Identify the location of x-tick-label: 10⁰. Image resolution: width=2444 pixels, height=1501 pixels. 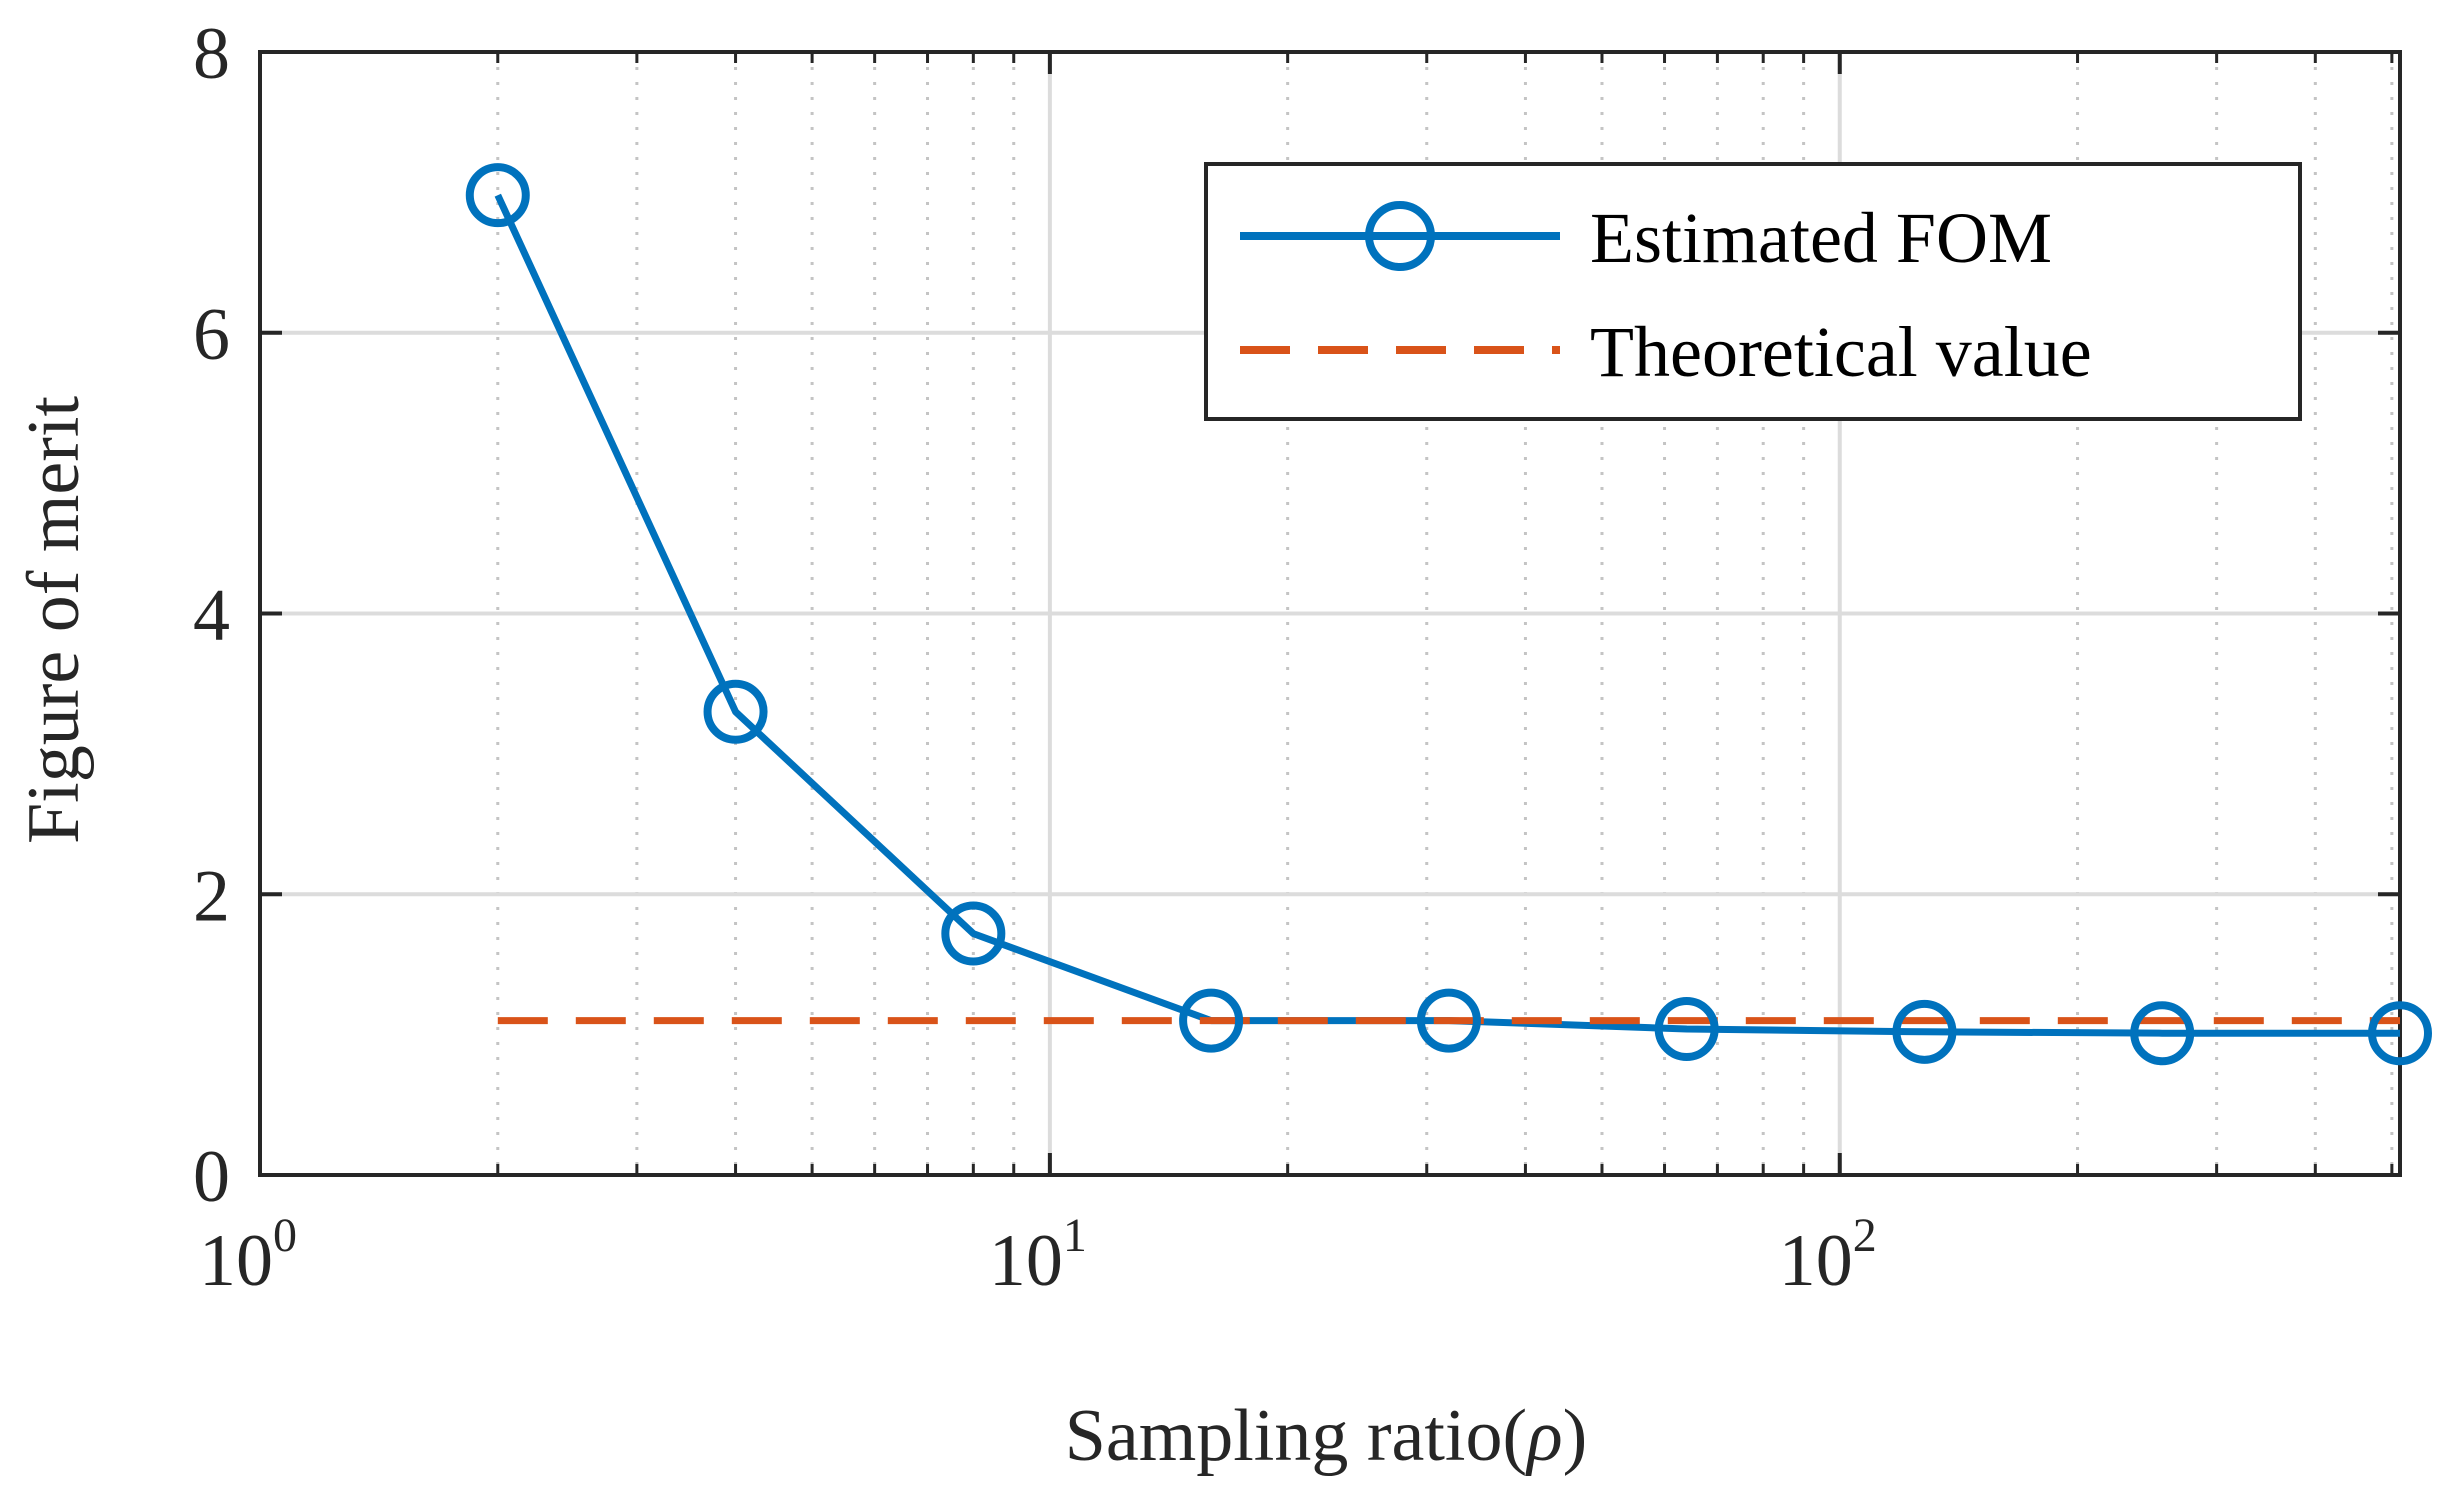
(248, 1255).